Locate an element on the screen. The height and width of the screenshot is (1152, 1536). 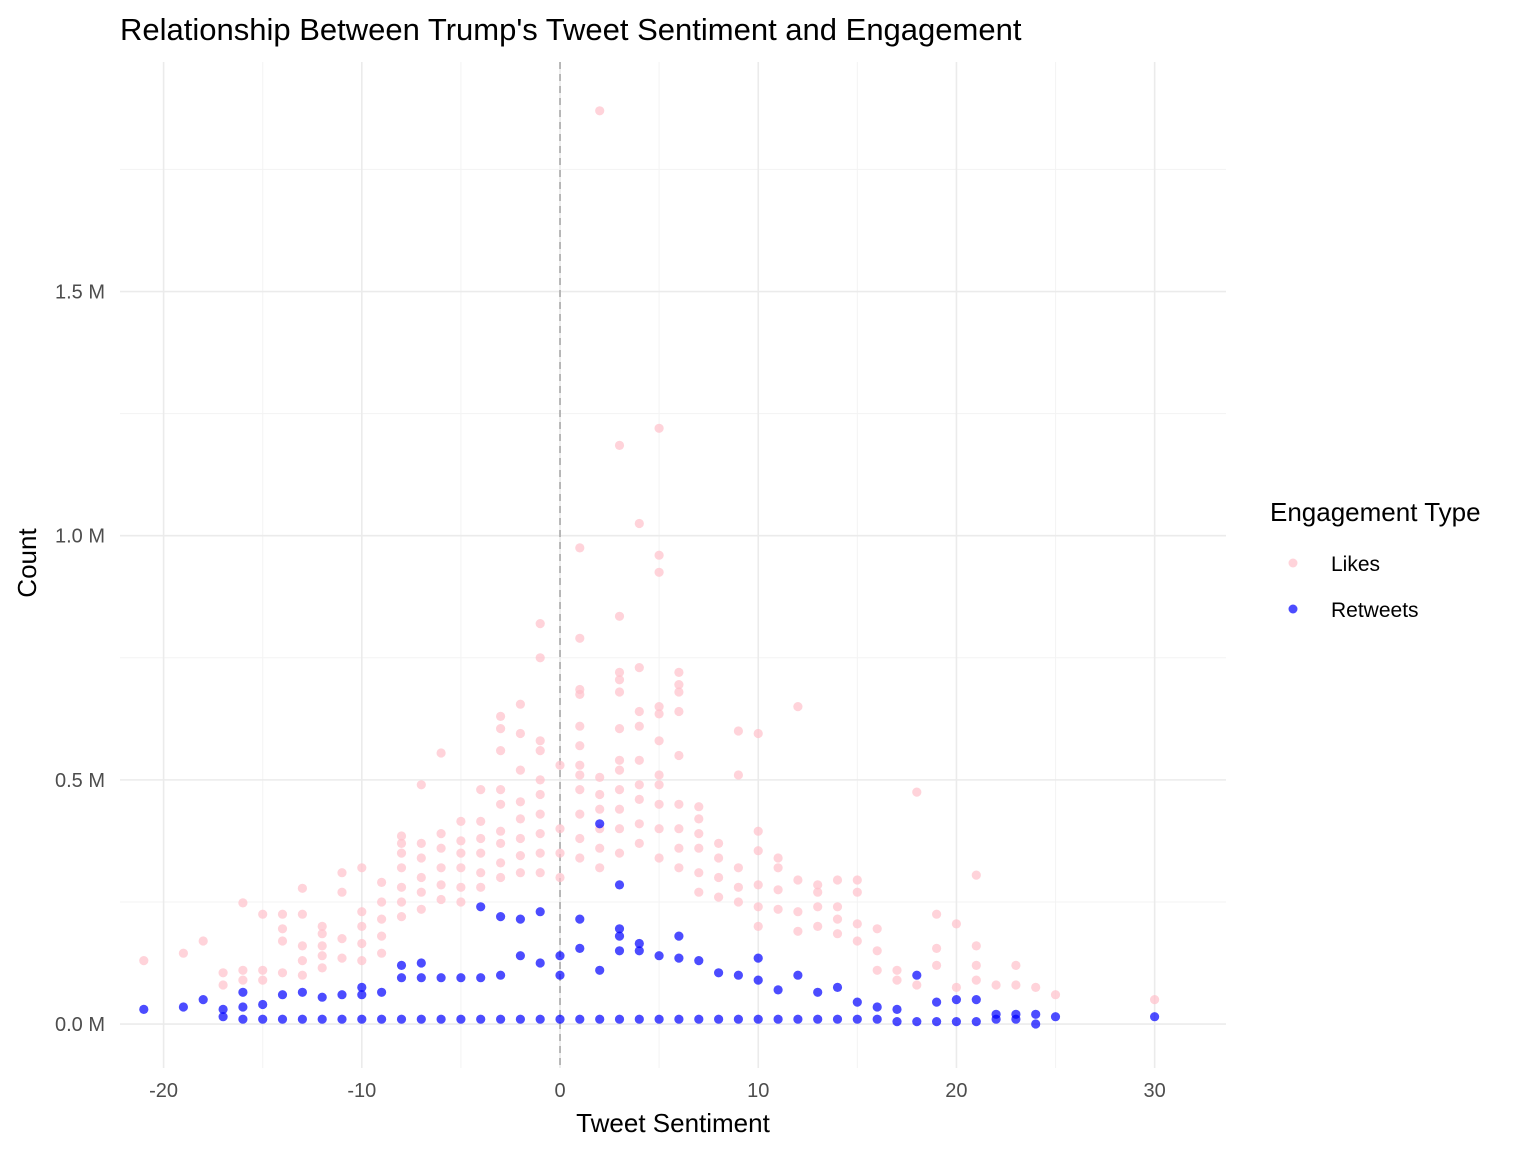
series-retweets is located at coordinates (649, 924).